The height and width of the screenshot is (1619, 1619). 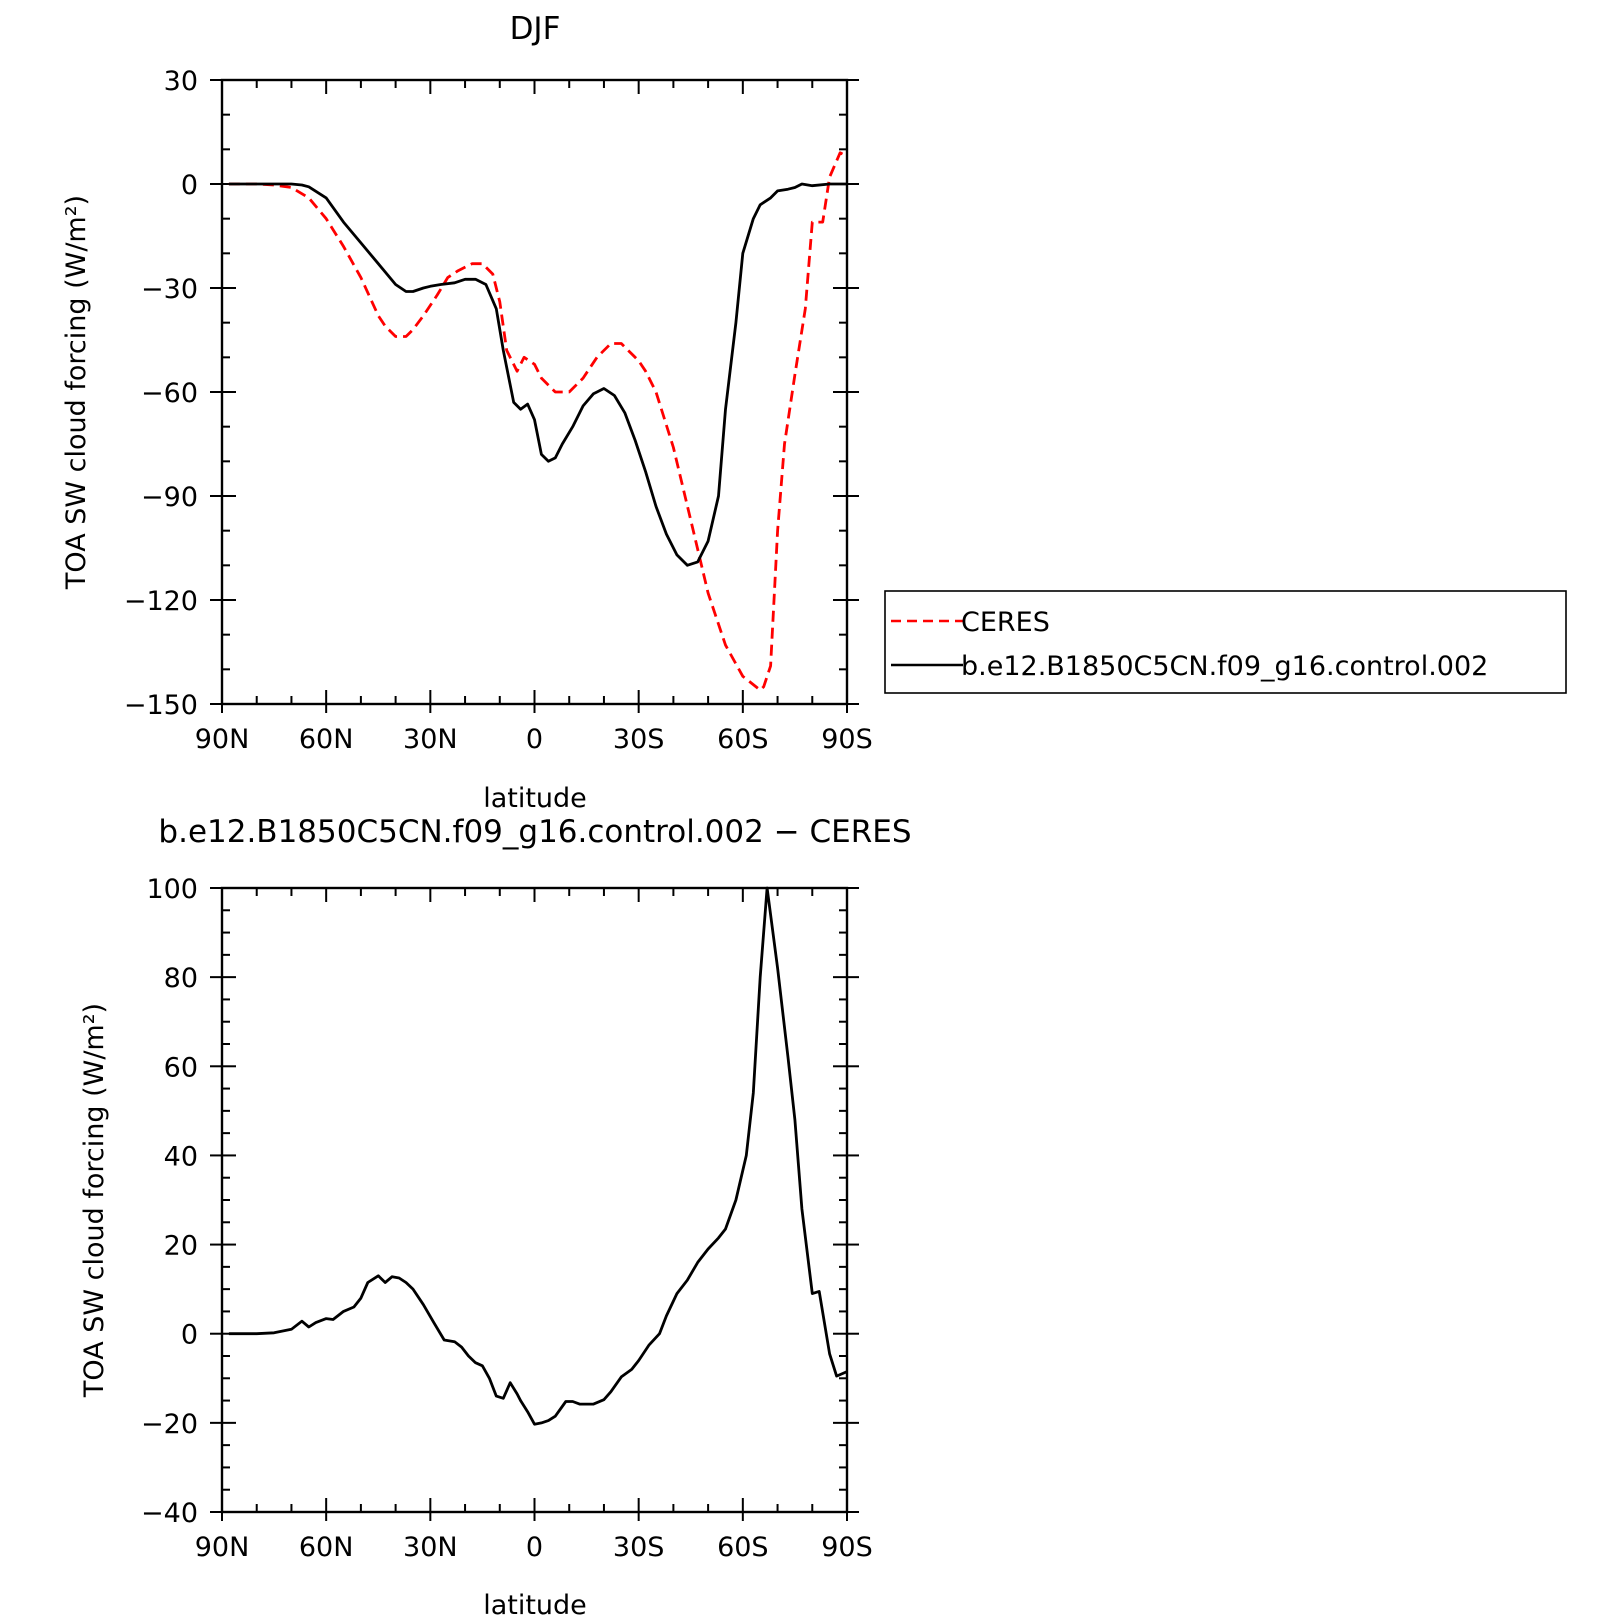 I want to click on top-y-tick-label: −90, so click(x=169, y=497).